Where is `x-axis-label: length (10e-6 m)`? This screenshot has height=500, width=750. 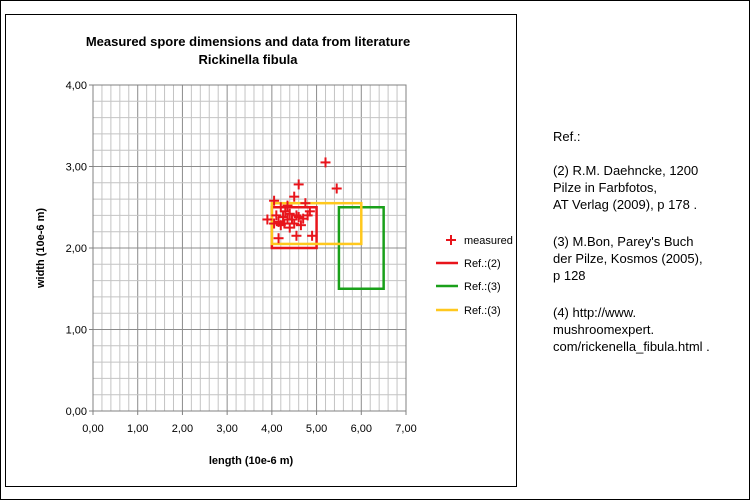
x-axis-label: length (10e-6 m) is located at coordinates (251, 461).